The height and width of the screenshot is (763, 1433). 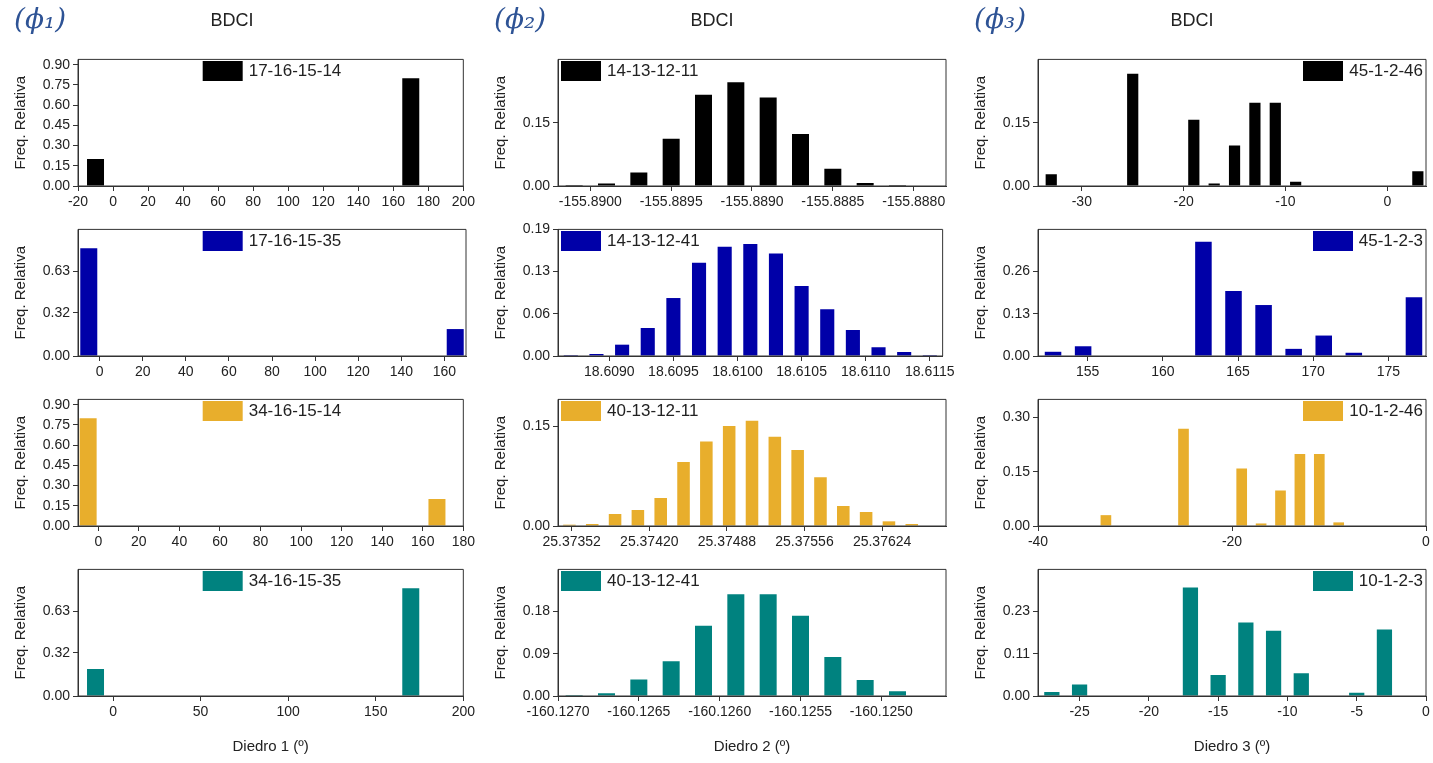 What do you see at coordinates (185, 371) in the screenshot?
I see `x-tick-label: 40` at bounding box center [185, 371].